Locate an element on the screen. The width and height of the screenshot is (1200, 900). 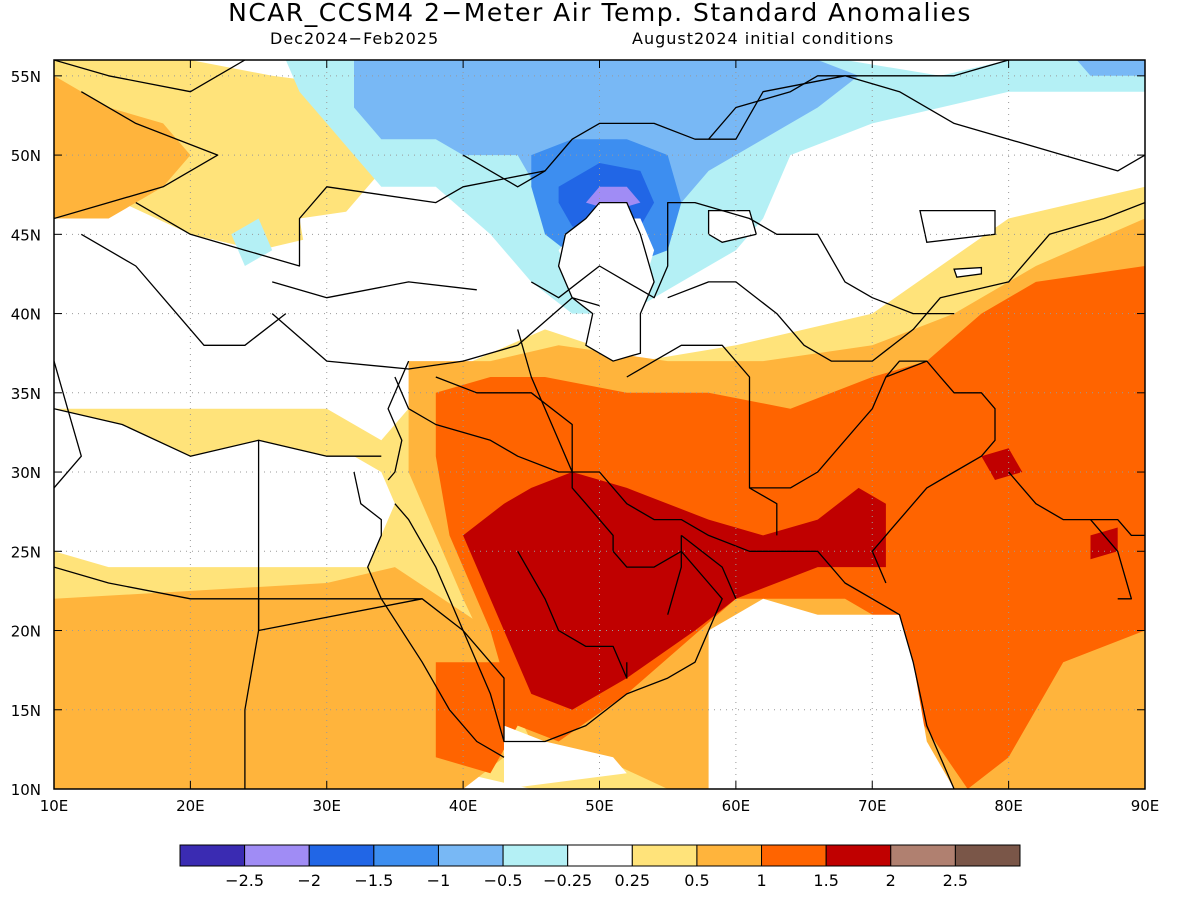
colorbar-label-4: −0.5 is located at coordinates (503, 880).